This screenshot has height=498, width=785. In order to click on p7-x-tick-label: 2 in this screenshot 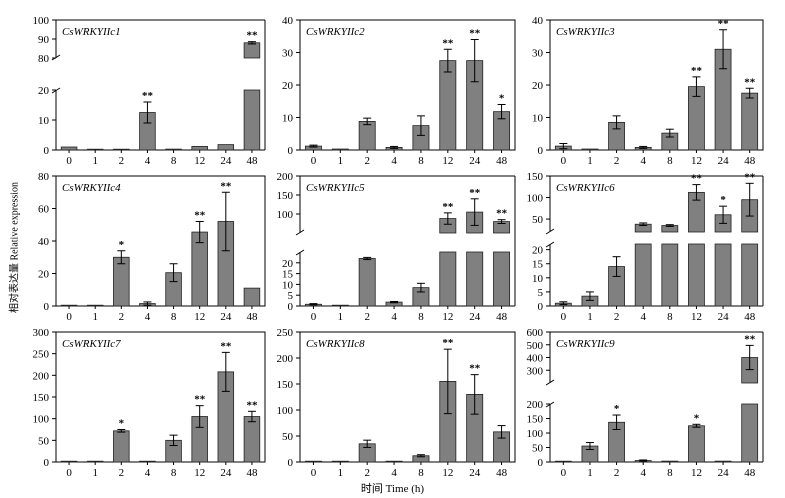, I will do `click(122, 473)`.